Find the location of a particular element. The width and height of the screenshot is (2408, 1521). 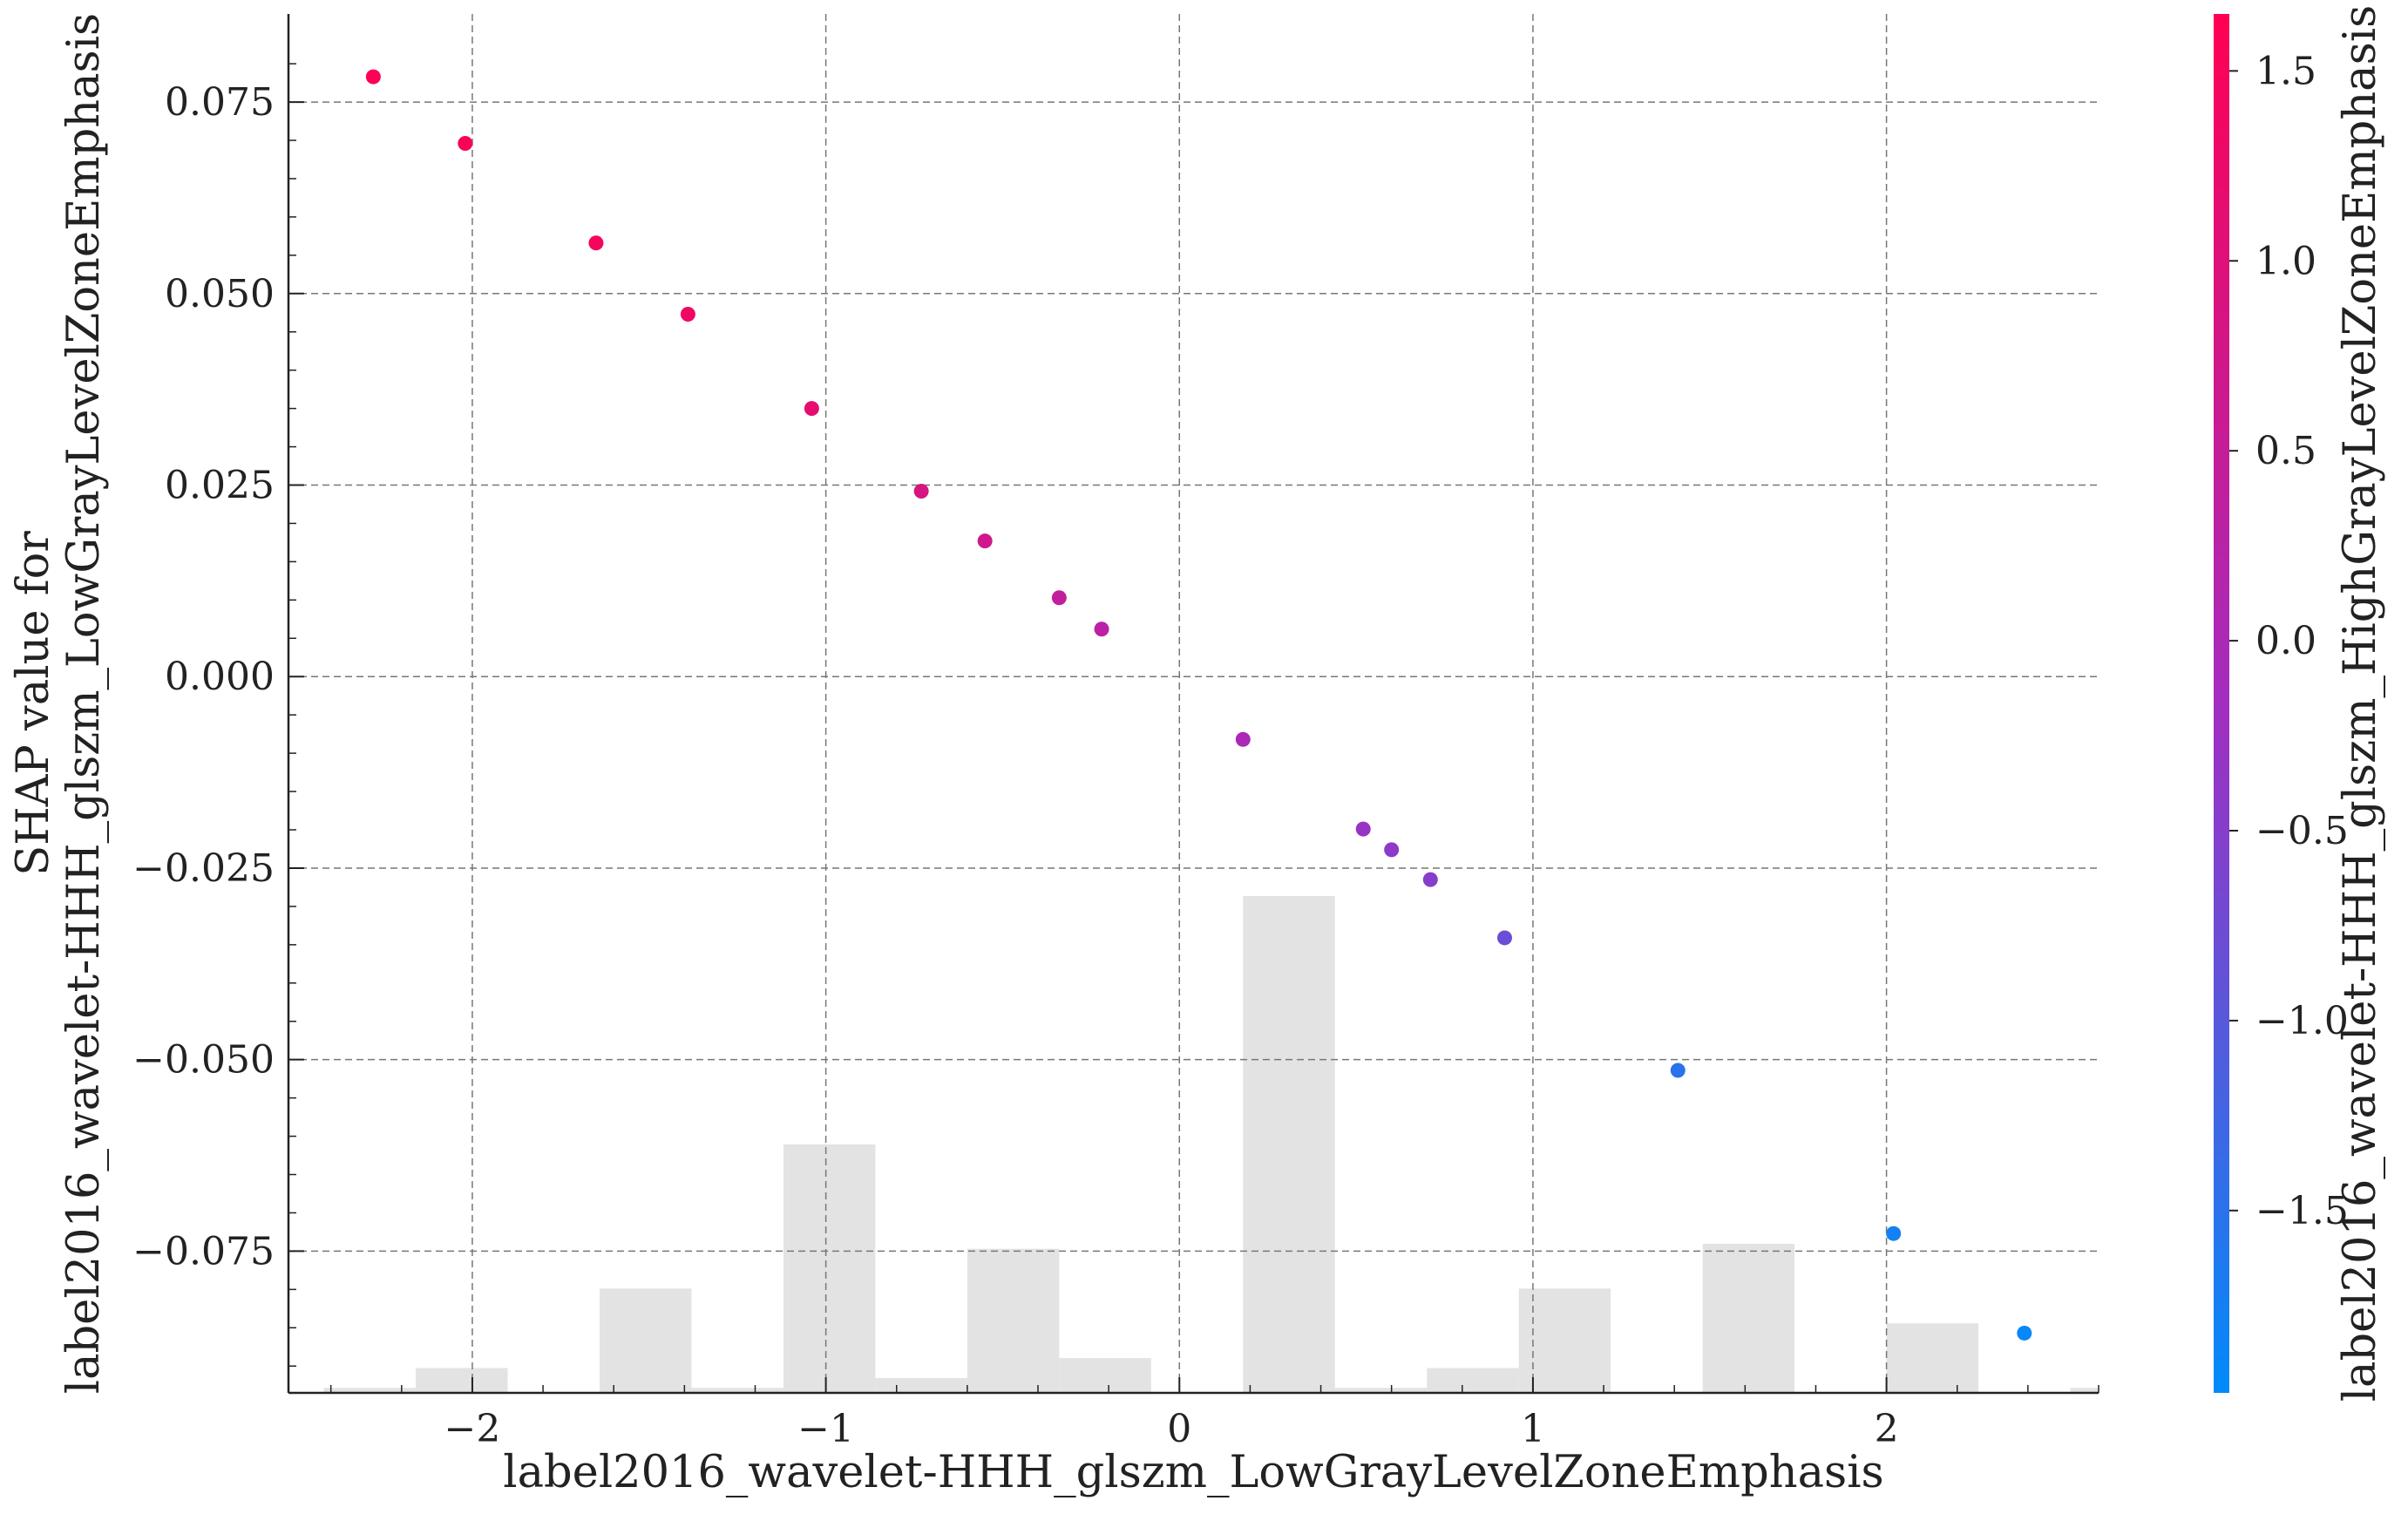

y-tick-label-0: 0.075 is located at coordinates (220, 102).